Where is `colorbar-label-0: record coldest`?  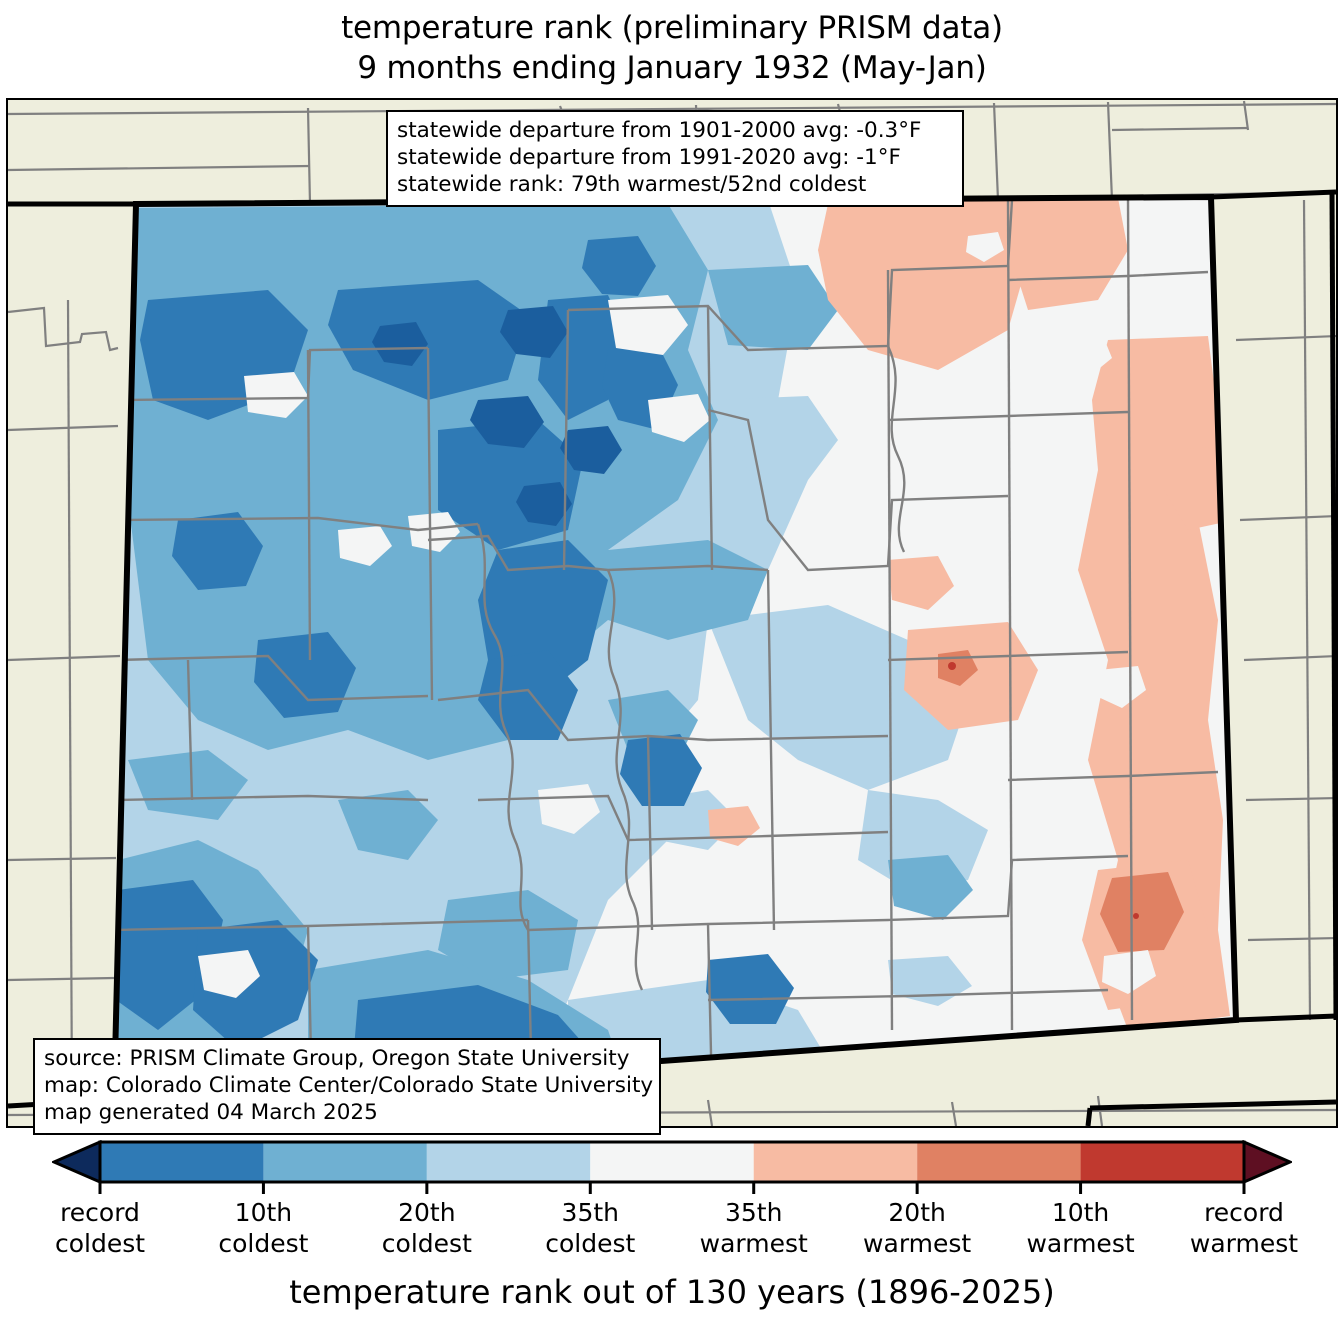
colorbar-label-0: record coldest is located at coordinates (100, 1228).